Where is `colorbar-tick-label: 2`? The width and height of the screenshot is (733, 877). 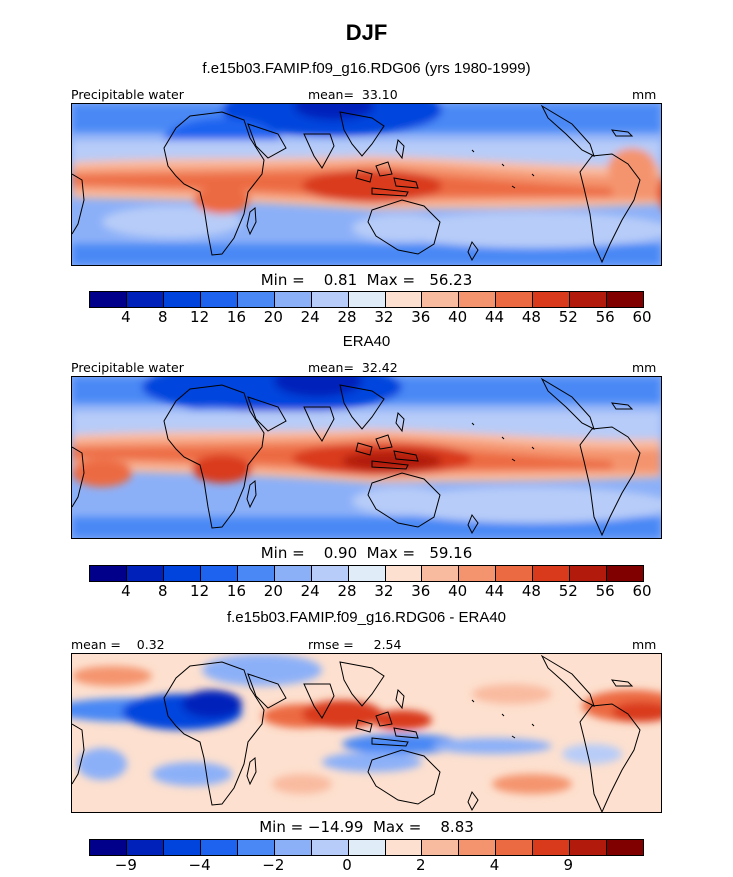
colorbar-tick-label: 2 is located at coordinates (421, 865).